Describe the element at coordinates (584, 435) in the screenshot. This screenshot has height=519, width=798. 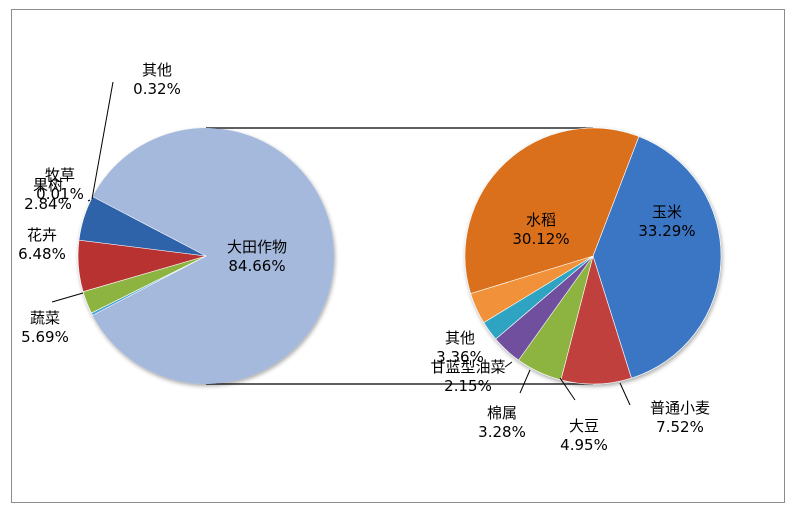
I see `pie2-label-2: 大豆 4.95%` at that location.